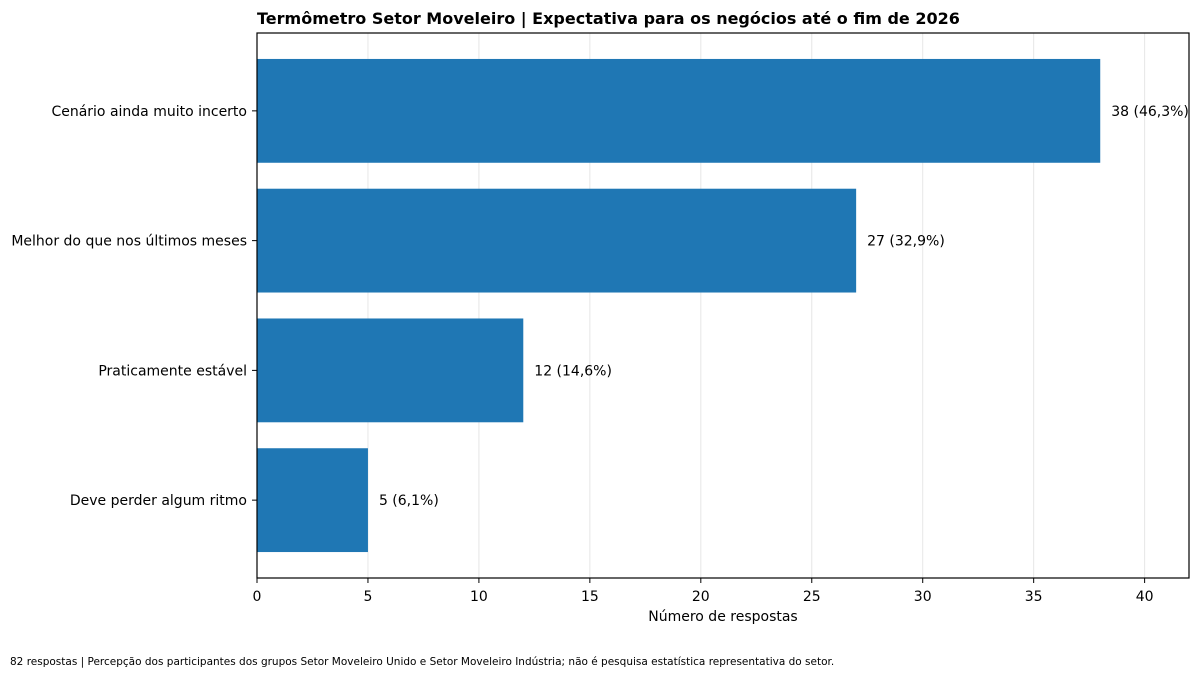 The height and width of the screenshot is (679, 1200). What do you see at coordinates (367, 597) in the screenshot?
I see `x-tick-label-1: 5` at bounding box center [367, 597].